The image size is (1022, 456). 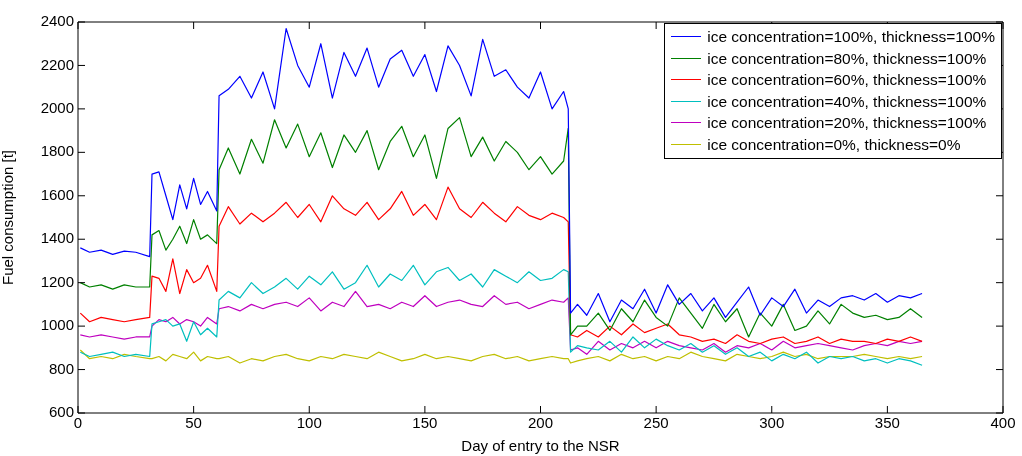 What do you see at coordinates (57, 194) in the screenshot?
I see `y-tick-label: 1600` at bounding box center [57, 194].